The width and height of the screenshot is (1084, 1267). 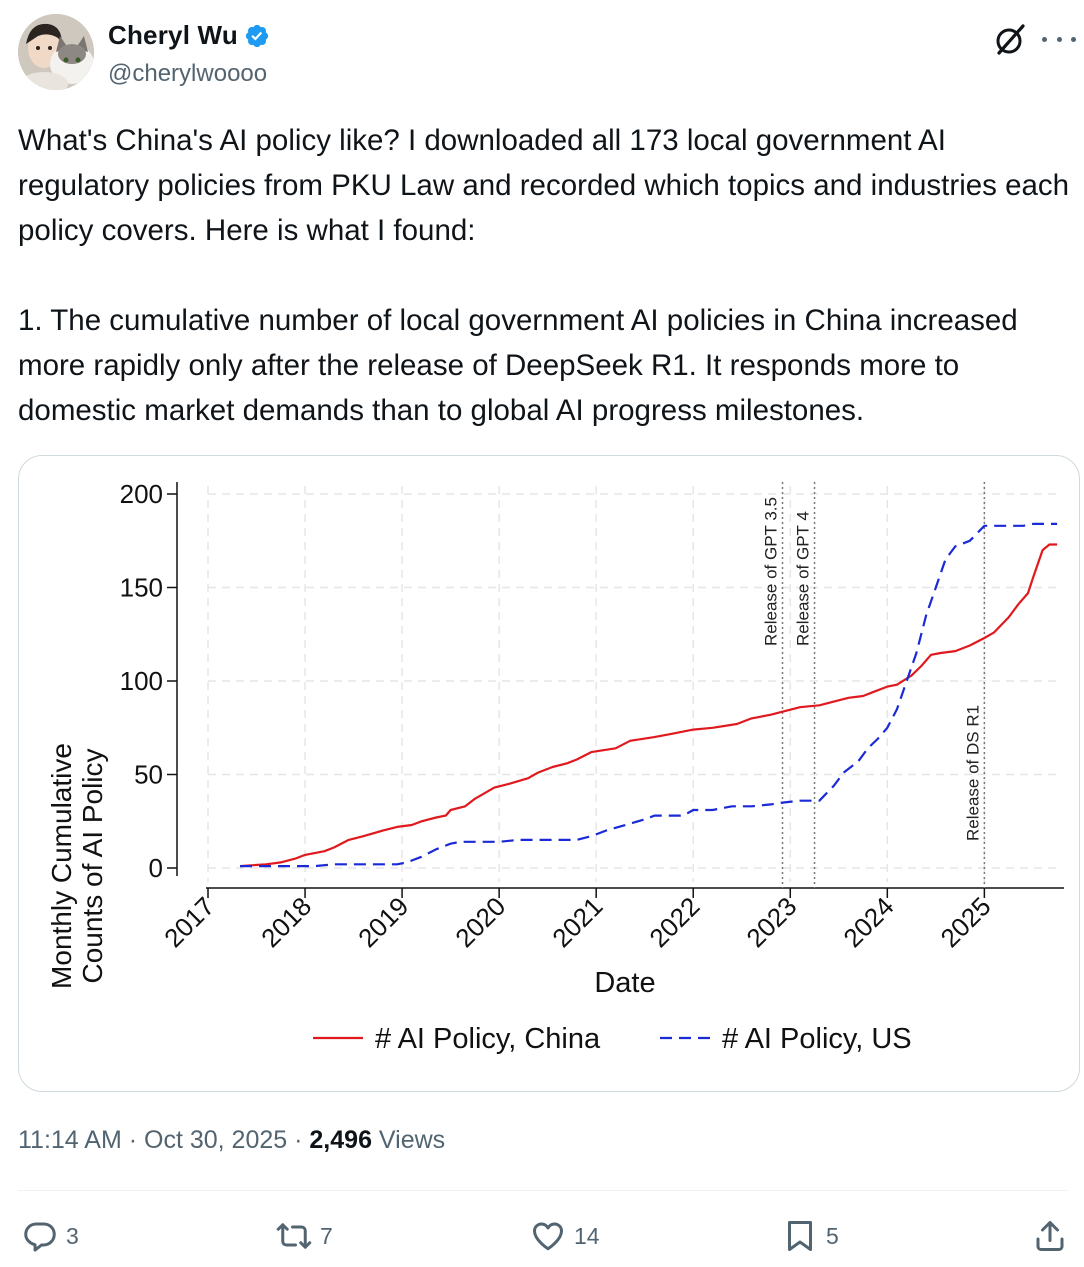 I want to click on x-tick-label: 2023, so click(x=771, y=922).